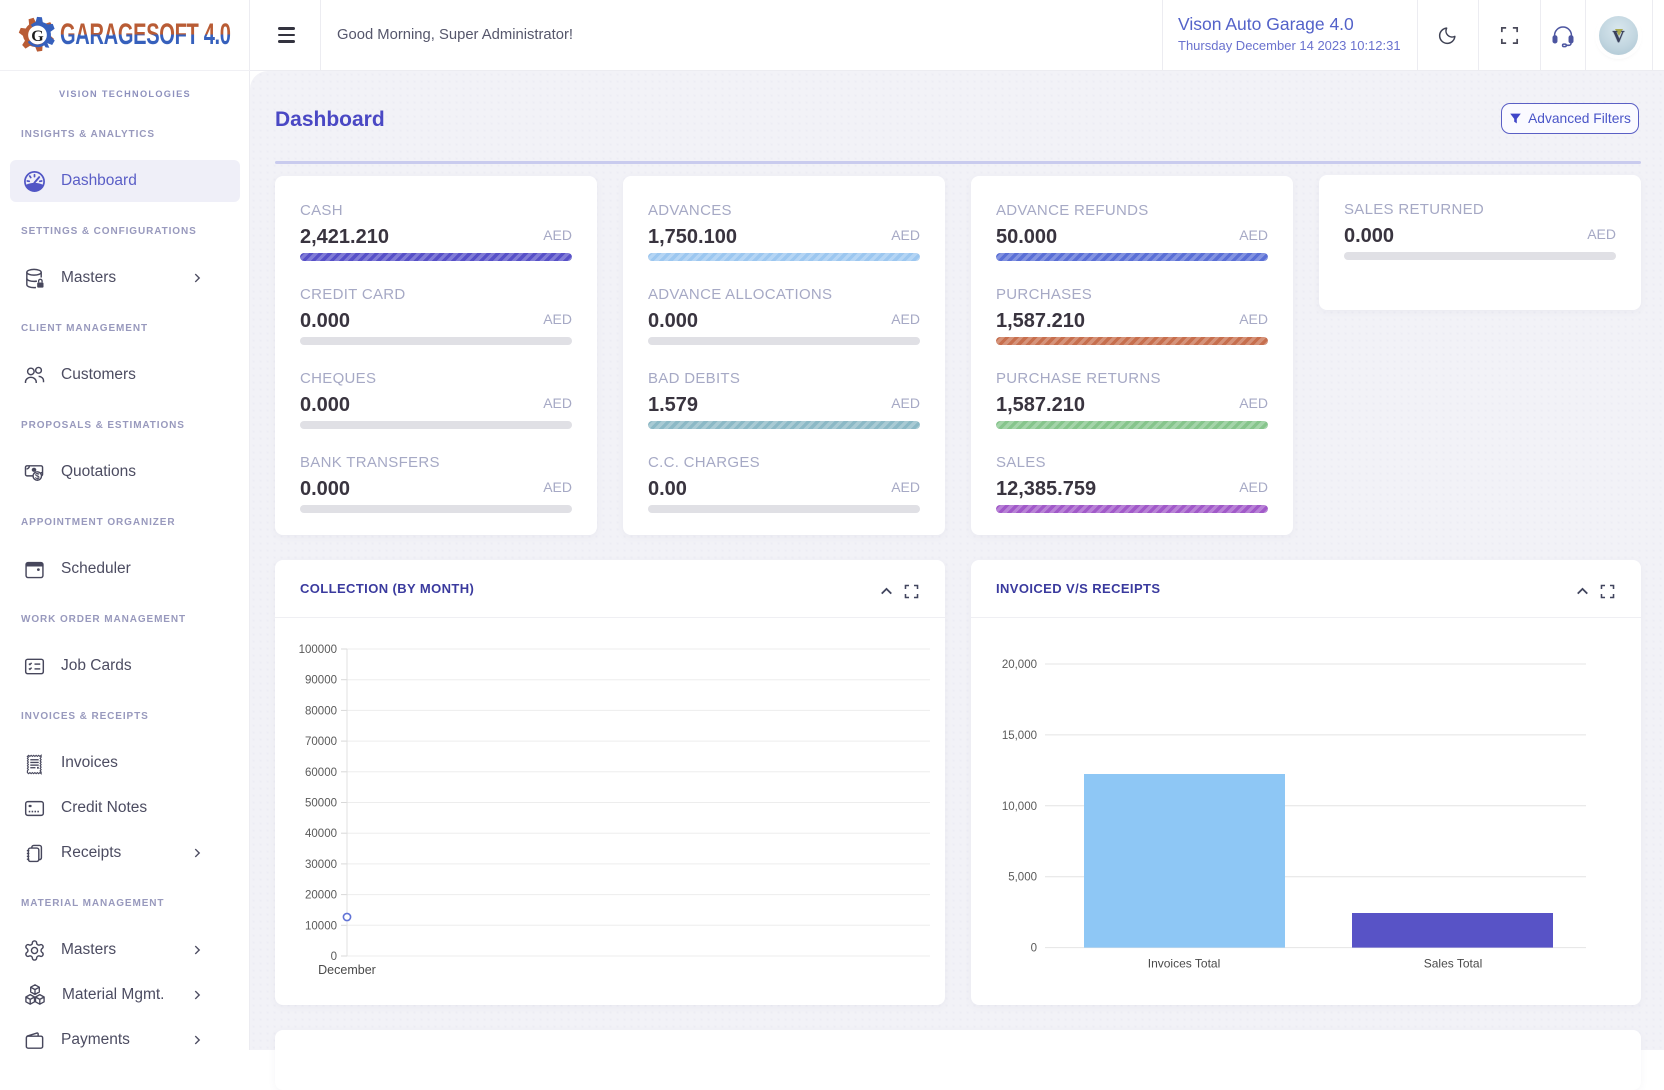  I want to click on svg-text: 40000, so click(321, 834).